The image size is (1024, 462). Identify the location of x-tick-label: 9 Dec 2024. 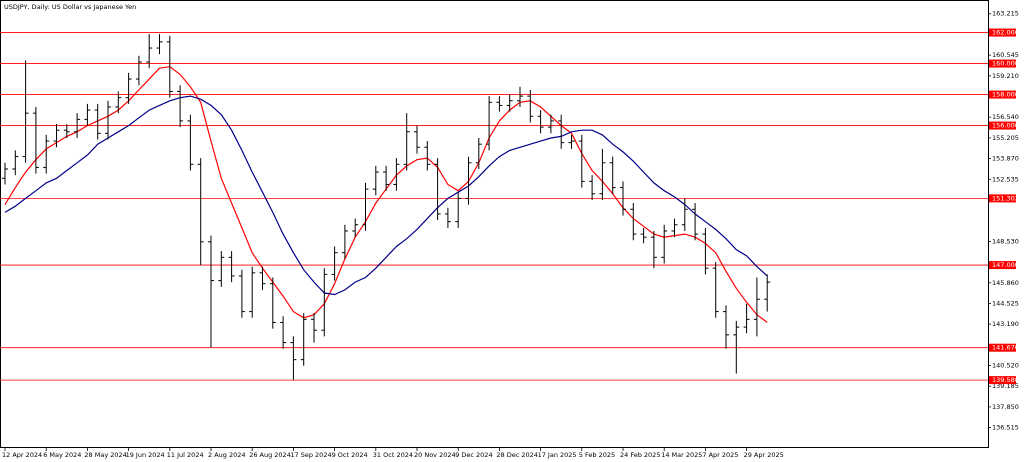
(473, 455).